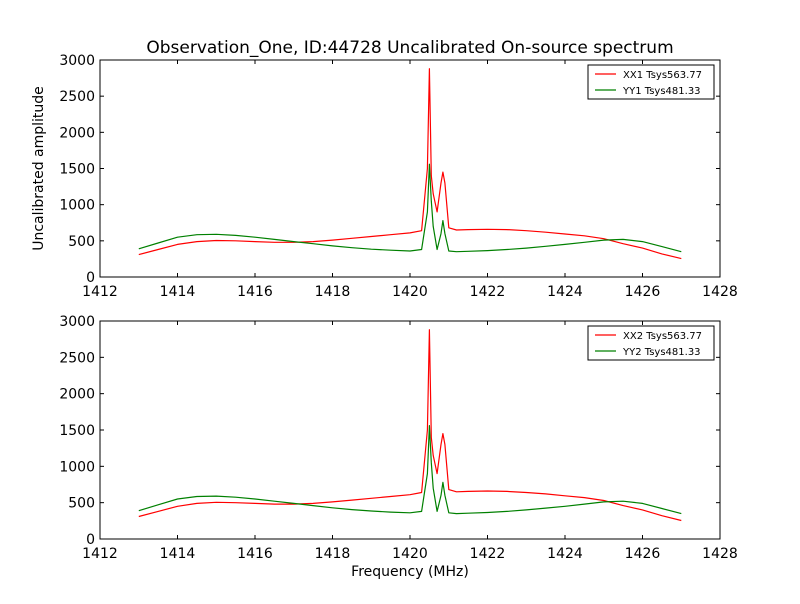 This screenshot has height=604, width=800. Describe the element at coordinates (661, 352) in the screenshot. I see `legend-label: YY2 Tsys481.33` at that location.